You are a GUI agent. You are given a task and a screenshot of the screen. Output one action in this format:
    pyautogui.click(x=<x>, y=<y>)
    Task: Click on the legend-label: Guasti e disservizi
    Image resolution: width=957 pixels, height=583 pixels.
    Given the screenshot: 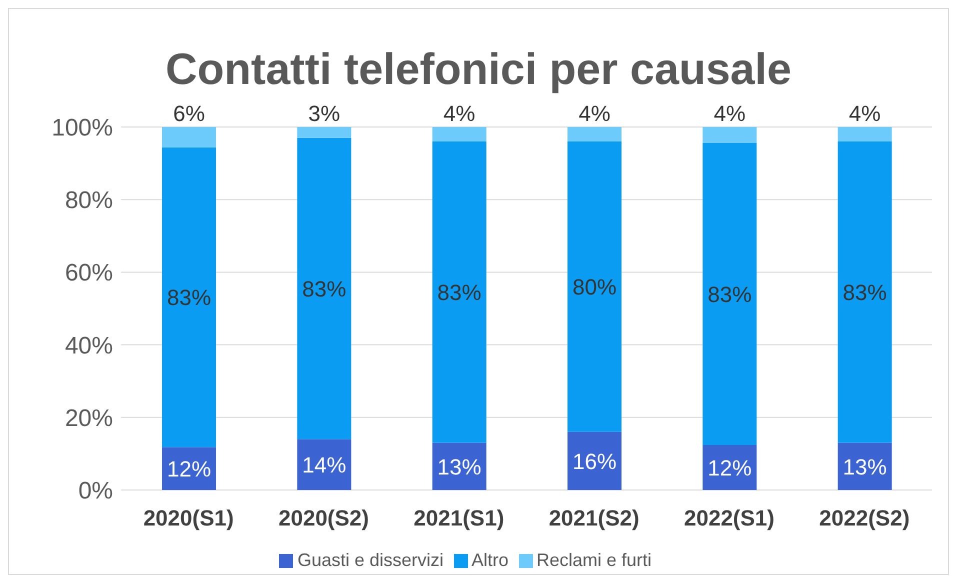 What is the action you would take?
    pyautogui.click(x=370, y=560)
    